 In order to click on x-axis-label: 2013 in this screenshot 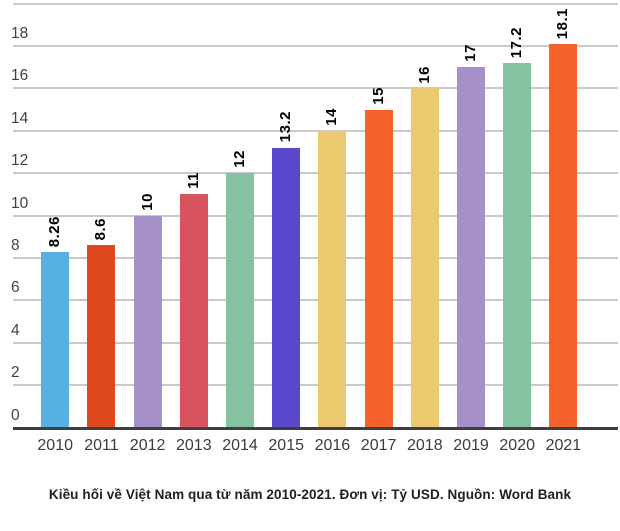, I will do `click(194, 445)`.